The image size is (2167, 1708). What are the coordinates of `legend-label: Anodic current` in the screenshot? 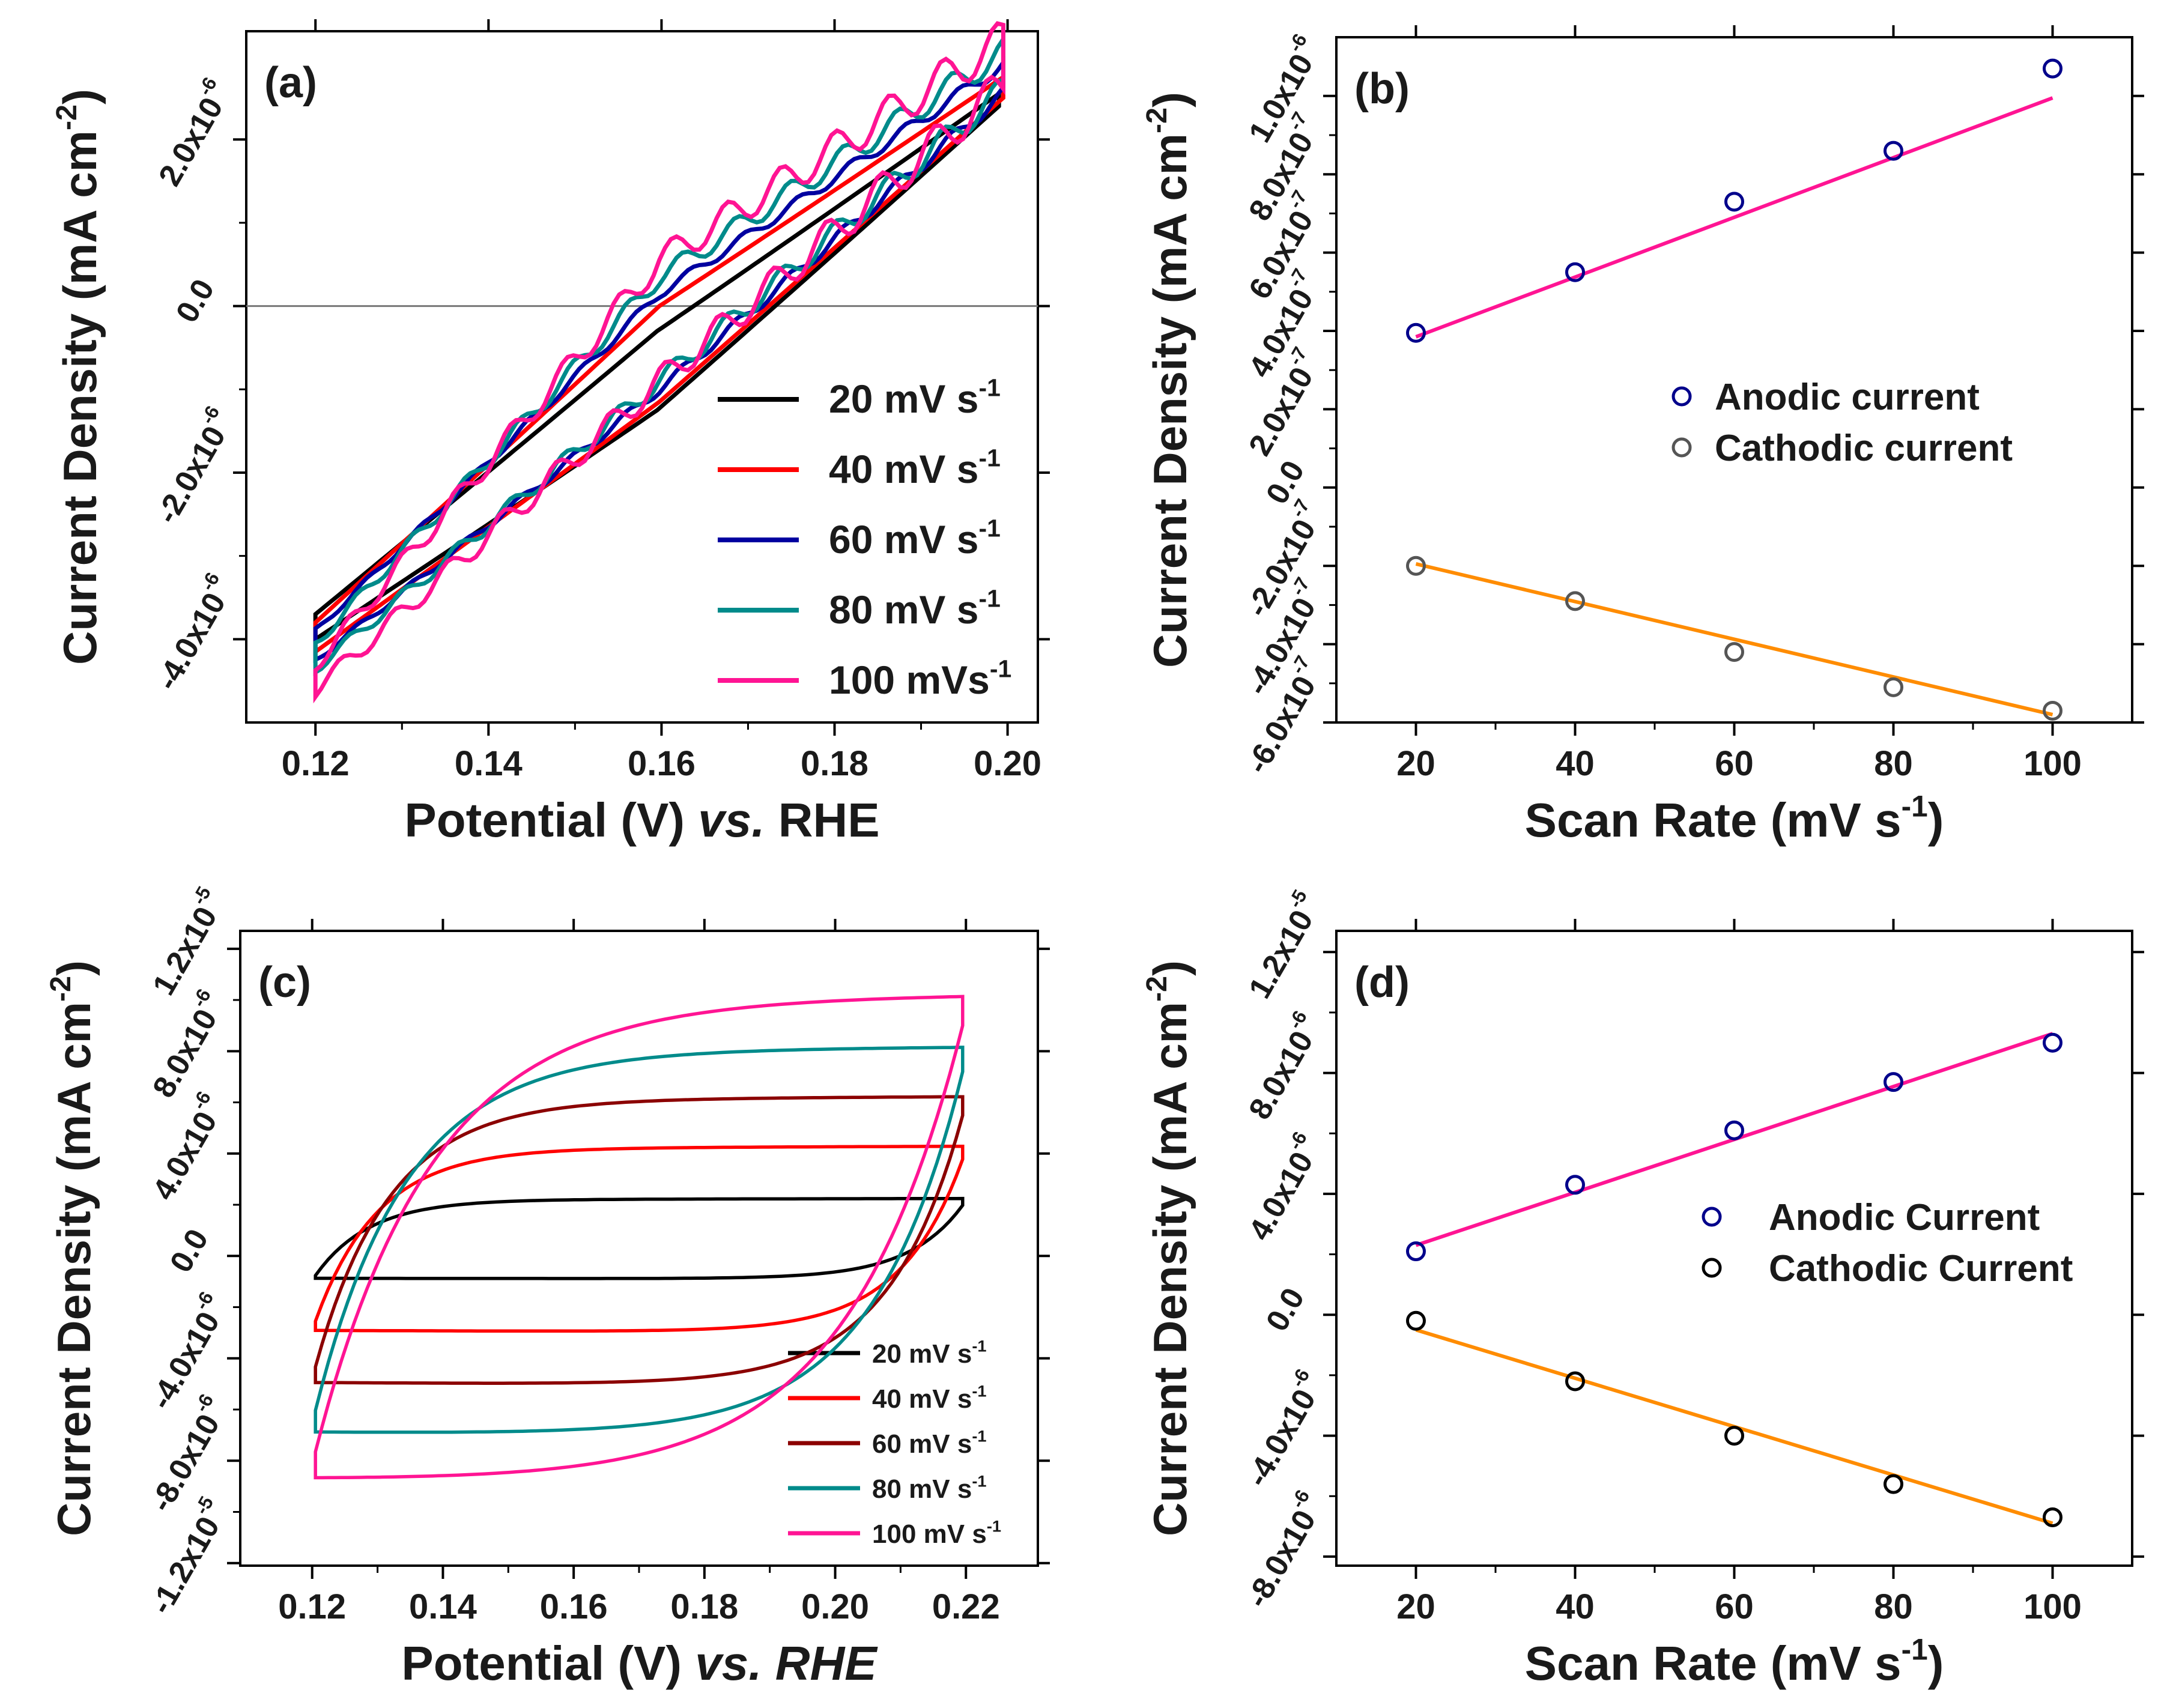 It's located at (1847, 397).